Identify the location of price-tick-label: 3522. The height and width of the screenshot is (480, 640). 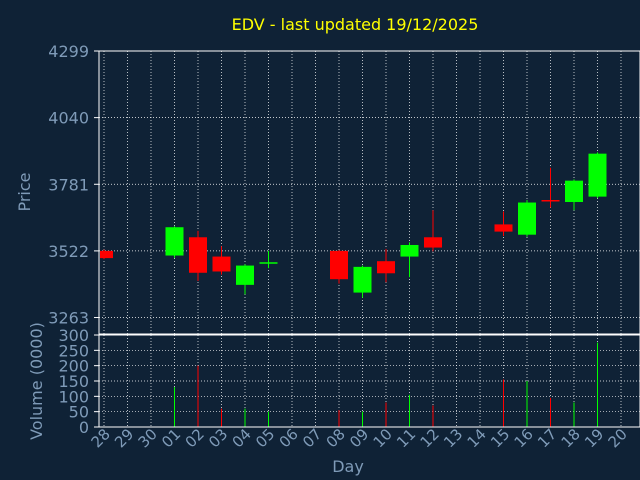
(68, 251).